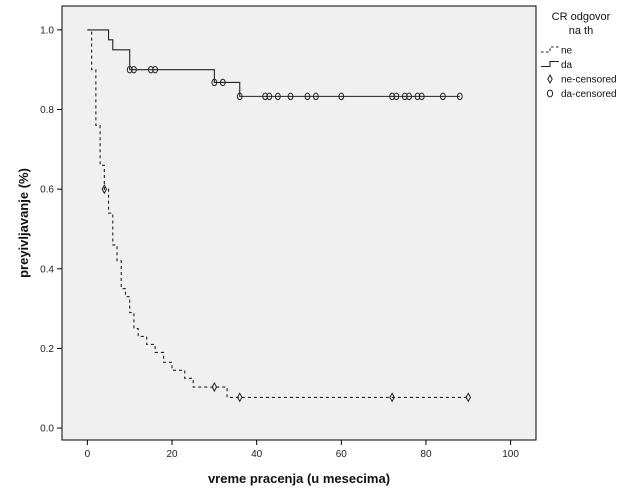  Describe the element at coordinates (51, 230) in the screenshot. I see `y-axis-ticks: 0.0 0.2 0.4 0.6 0.8 1.0` at that location.